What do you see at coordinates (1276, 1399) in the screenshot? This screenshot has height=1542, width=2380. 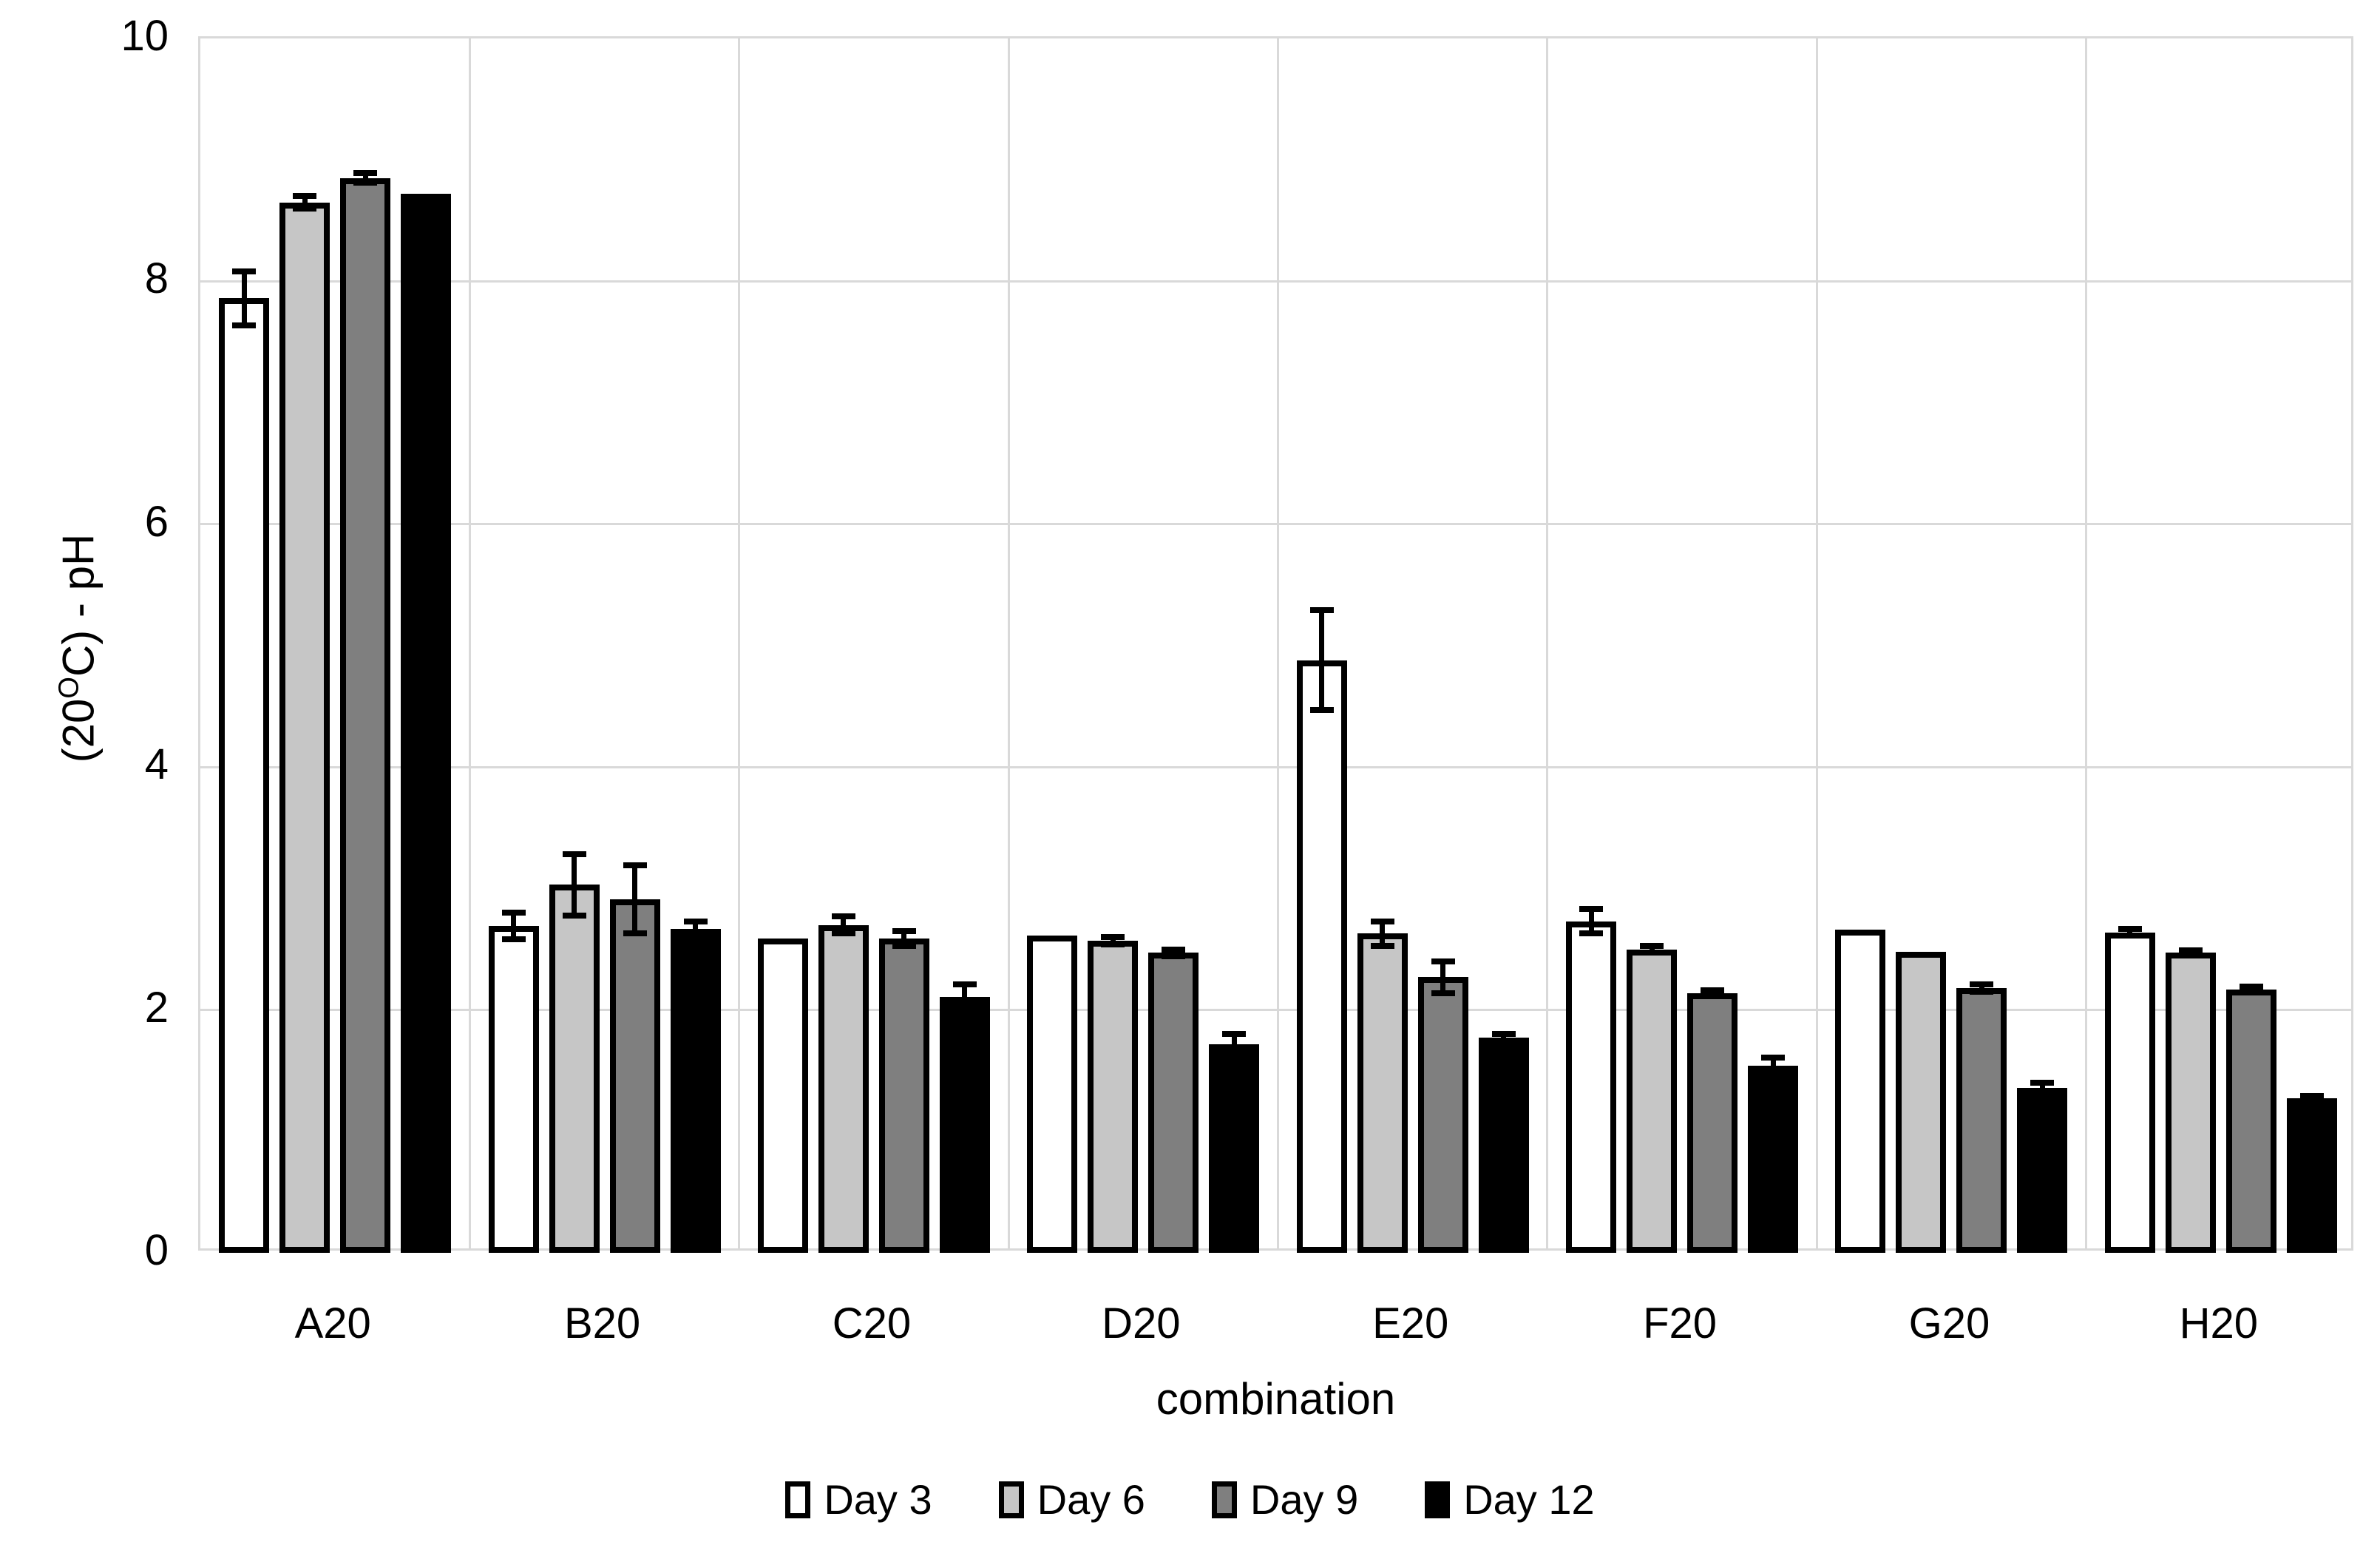 I see `x-axis-title: combination` at bounding box center [1276, 1399].